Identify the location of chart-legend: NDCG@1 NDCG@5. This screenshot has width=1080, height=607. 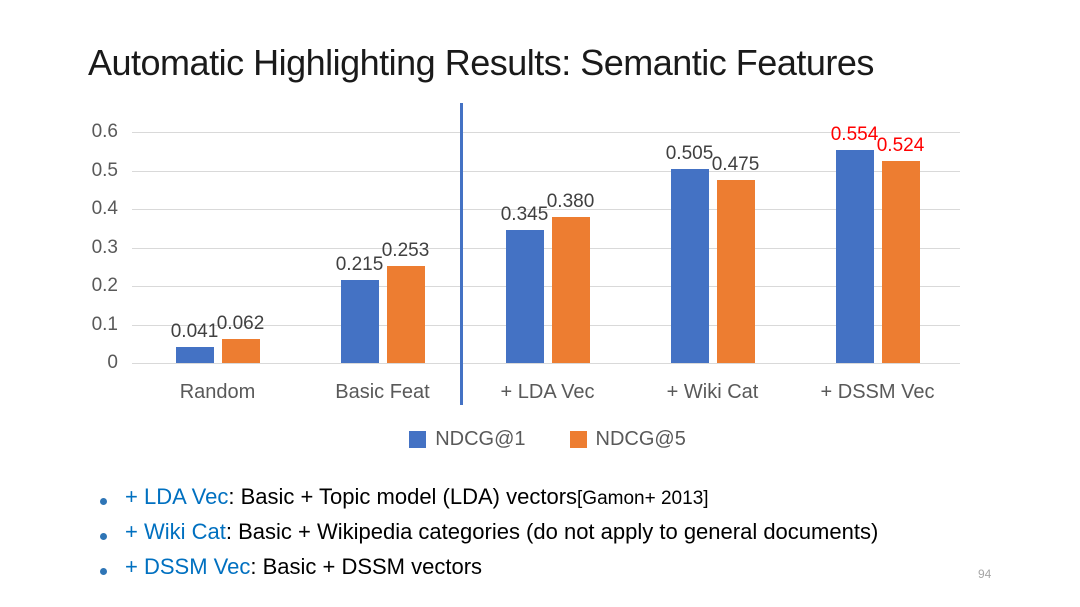
(547, 439).